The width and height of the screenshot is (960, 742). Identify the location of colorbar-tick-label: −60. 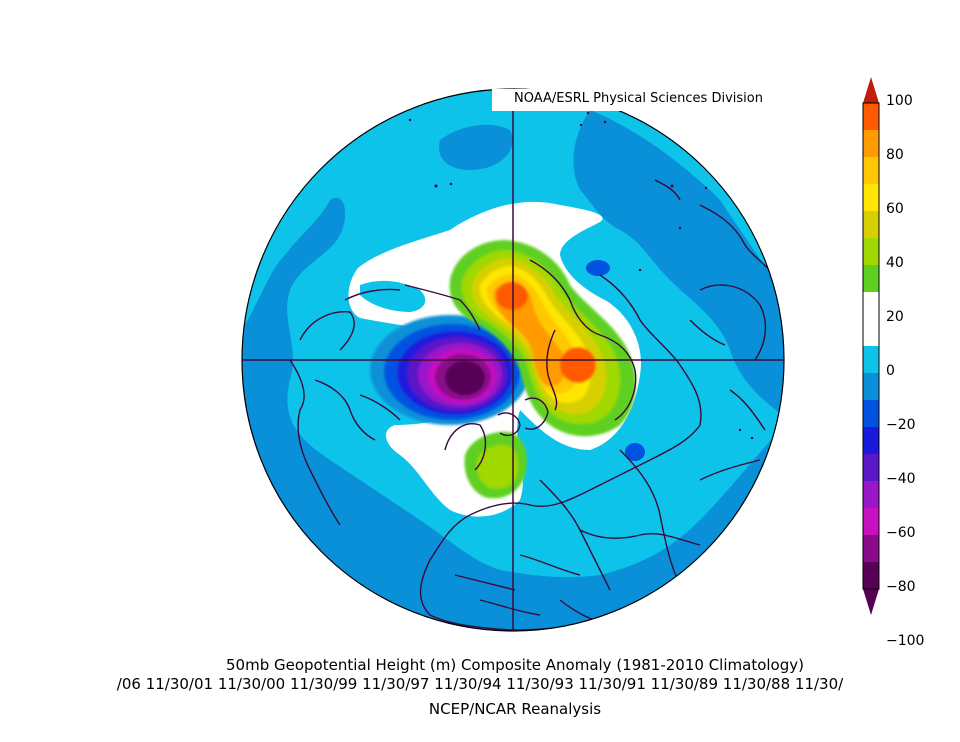
(901, 533).